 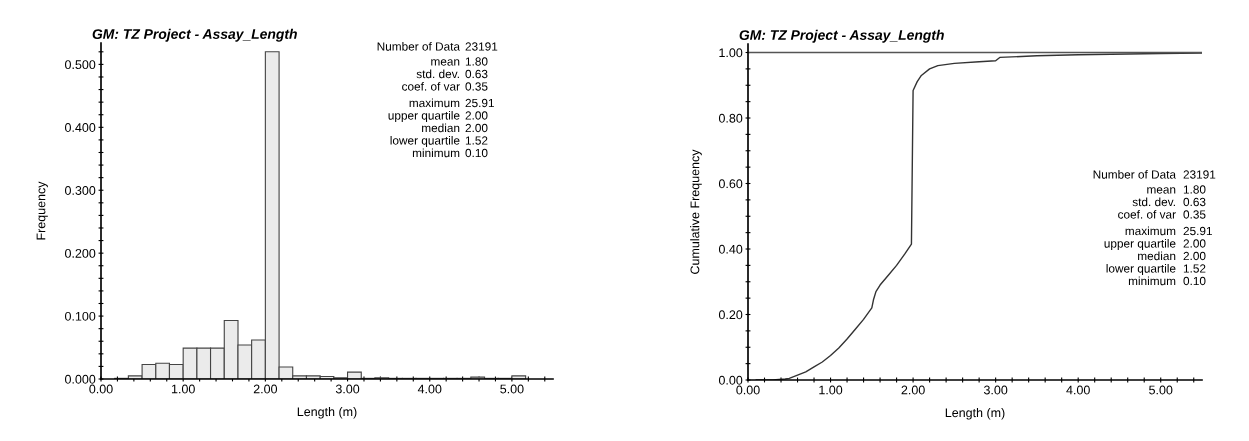 What do you see at coordinates (730, 184) in the screenshot?
I see `y-tick-label: 0.60` at bounding box center [730, 184].